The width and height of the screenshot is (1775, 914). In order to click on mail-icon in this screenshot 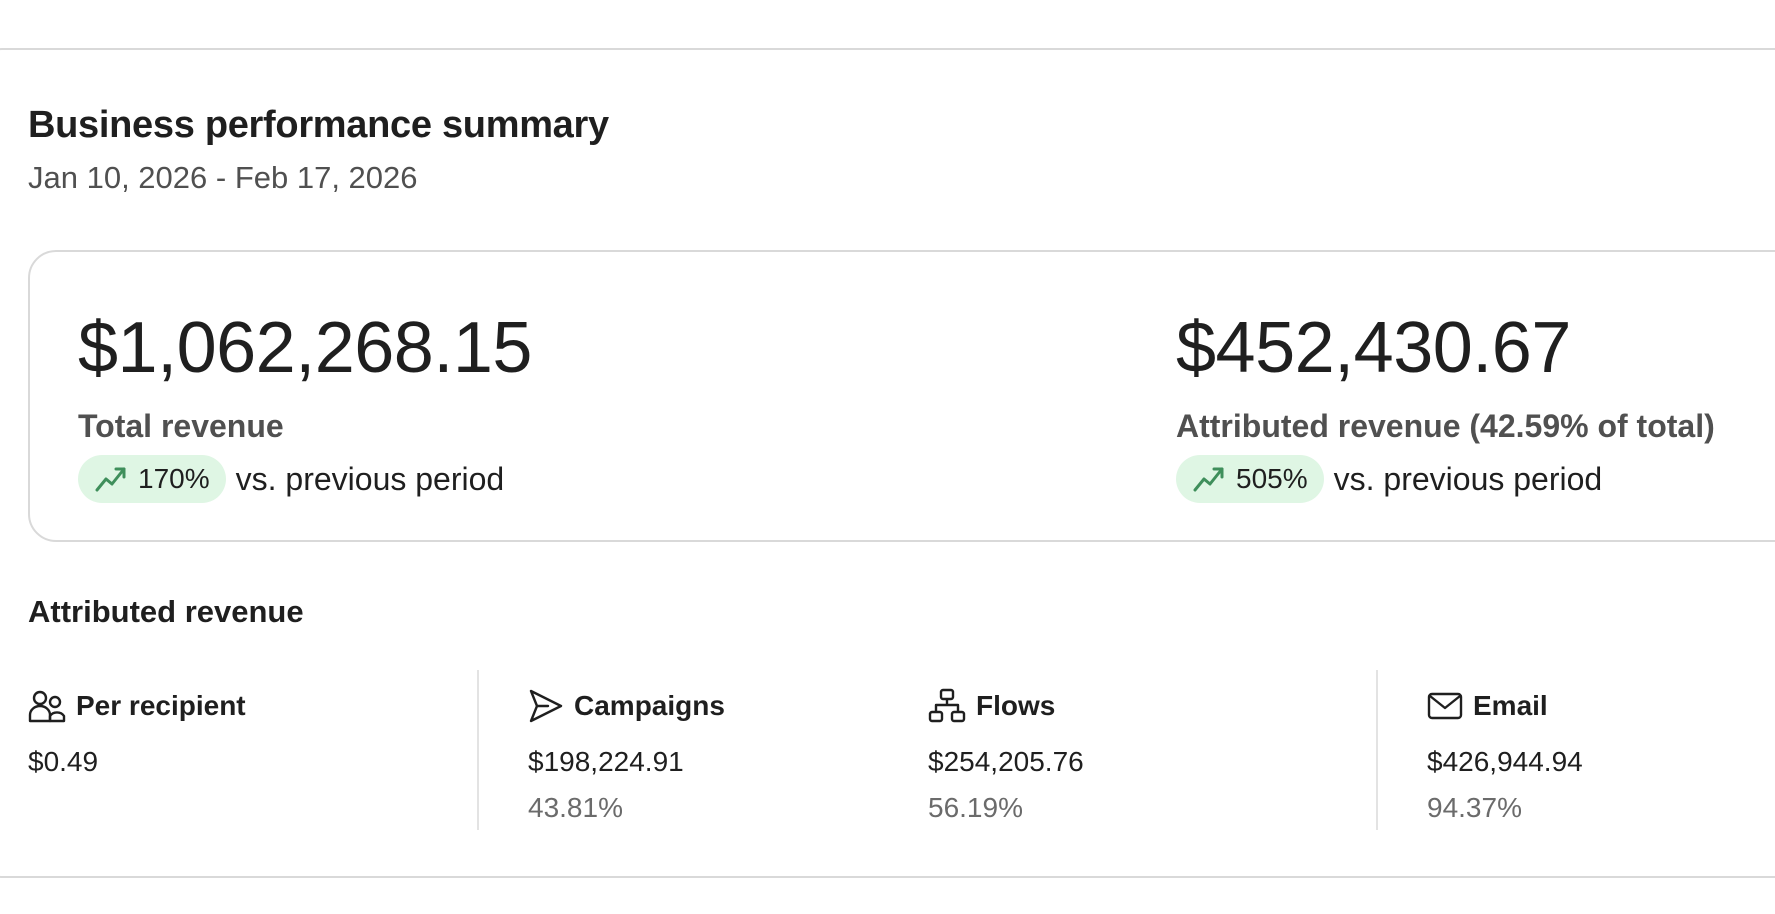, I will do `click(1445, 706)`.